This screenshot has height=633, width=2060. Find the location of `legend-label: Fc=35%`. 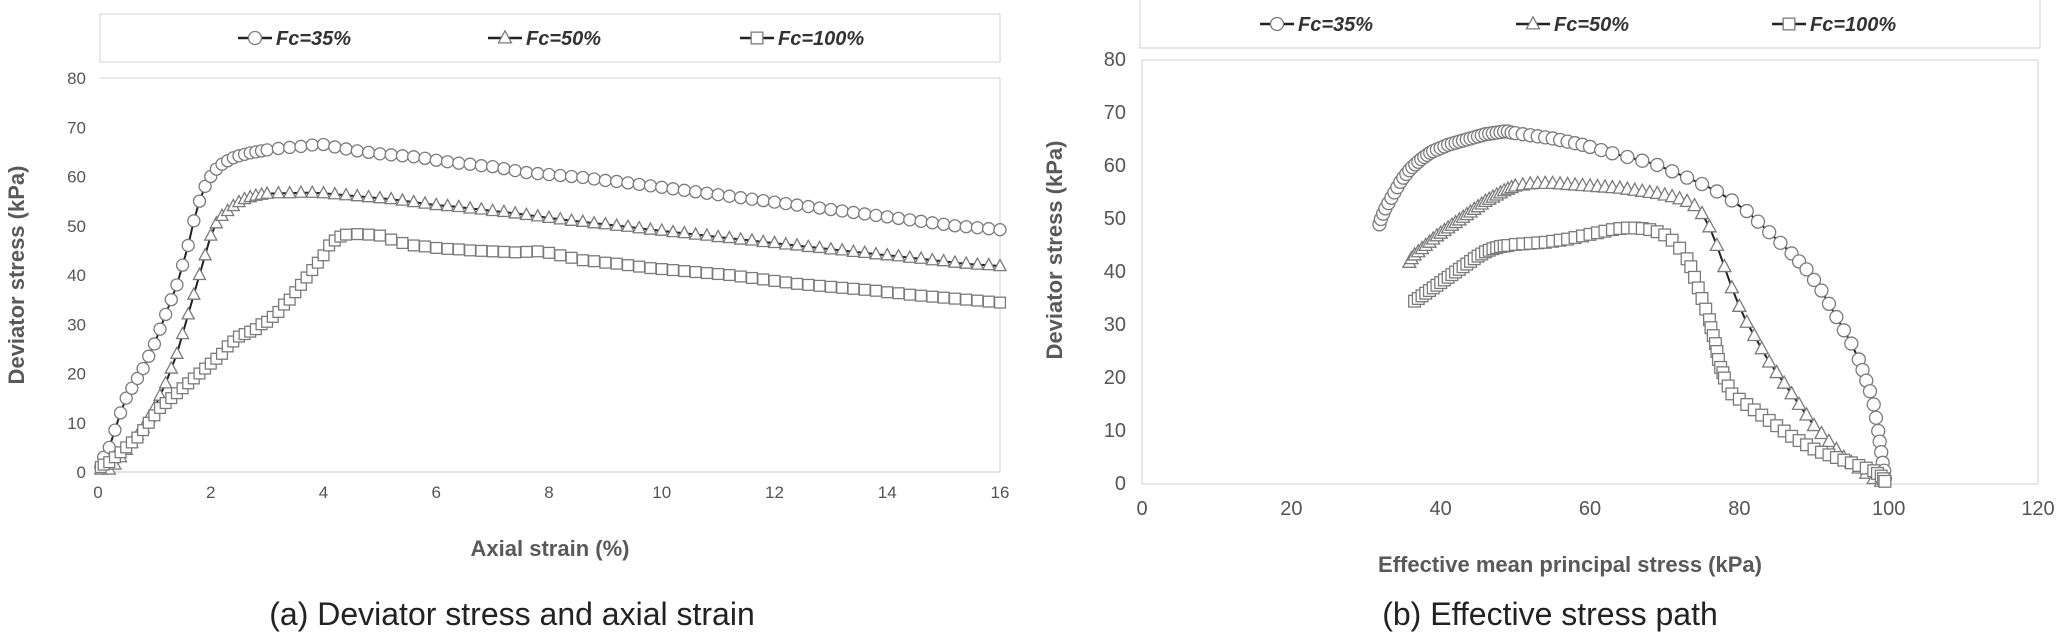

legend-label: Fc=35% is located at coordinates (313, 39).